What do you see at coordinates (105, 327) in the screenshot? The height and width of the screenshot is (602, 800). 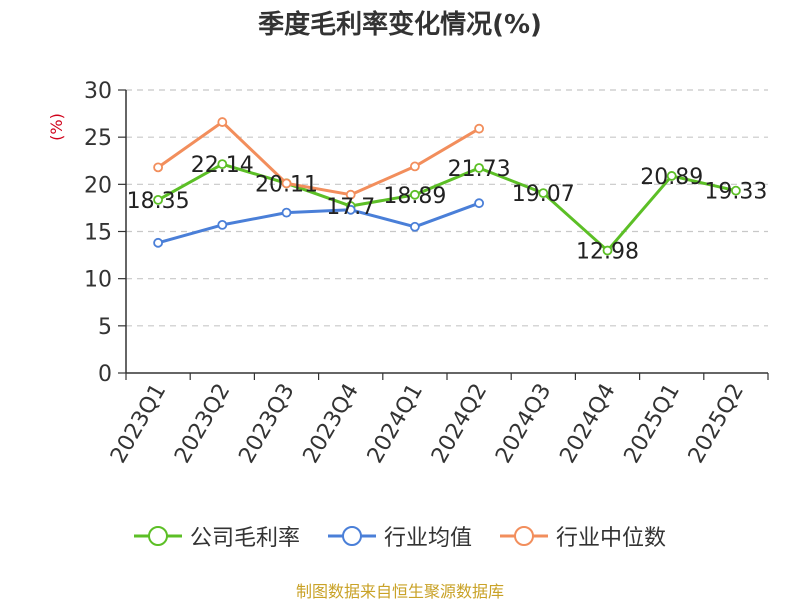 I see `y-tick-label: 5` at bounding box center [105, 327].